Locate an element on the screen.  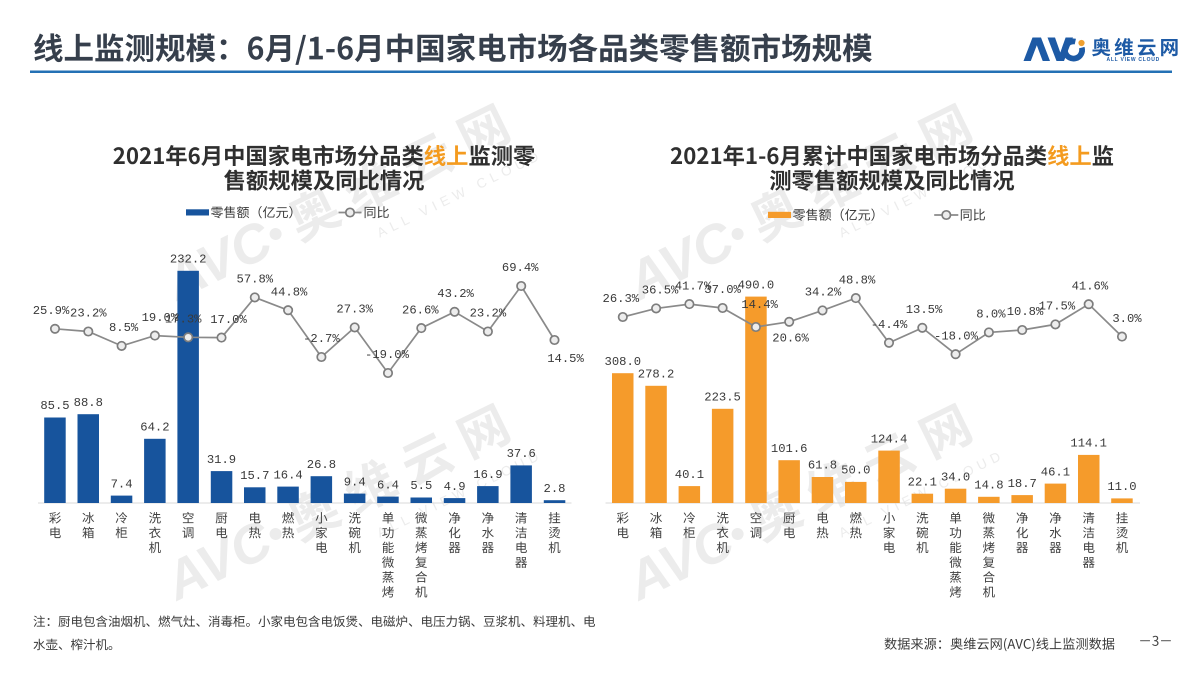
svg-text: 61.8 is located at coordinates (822, 466).